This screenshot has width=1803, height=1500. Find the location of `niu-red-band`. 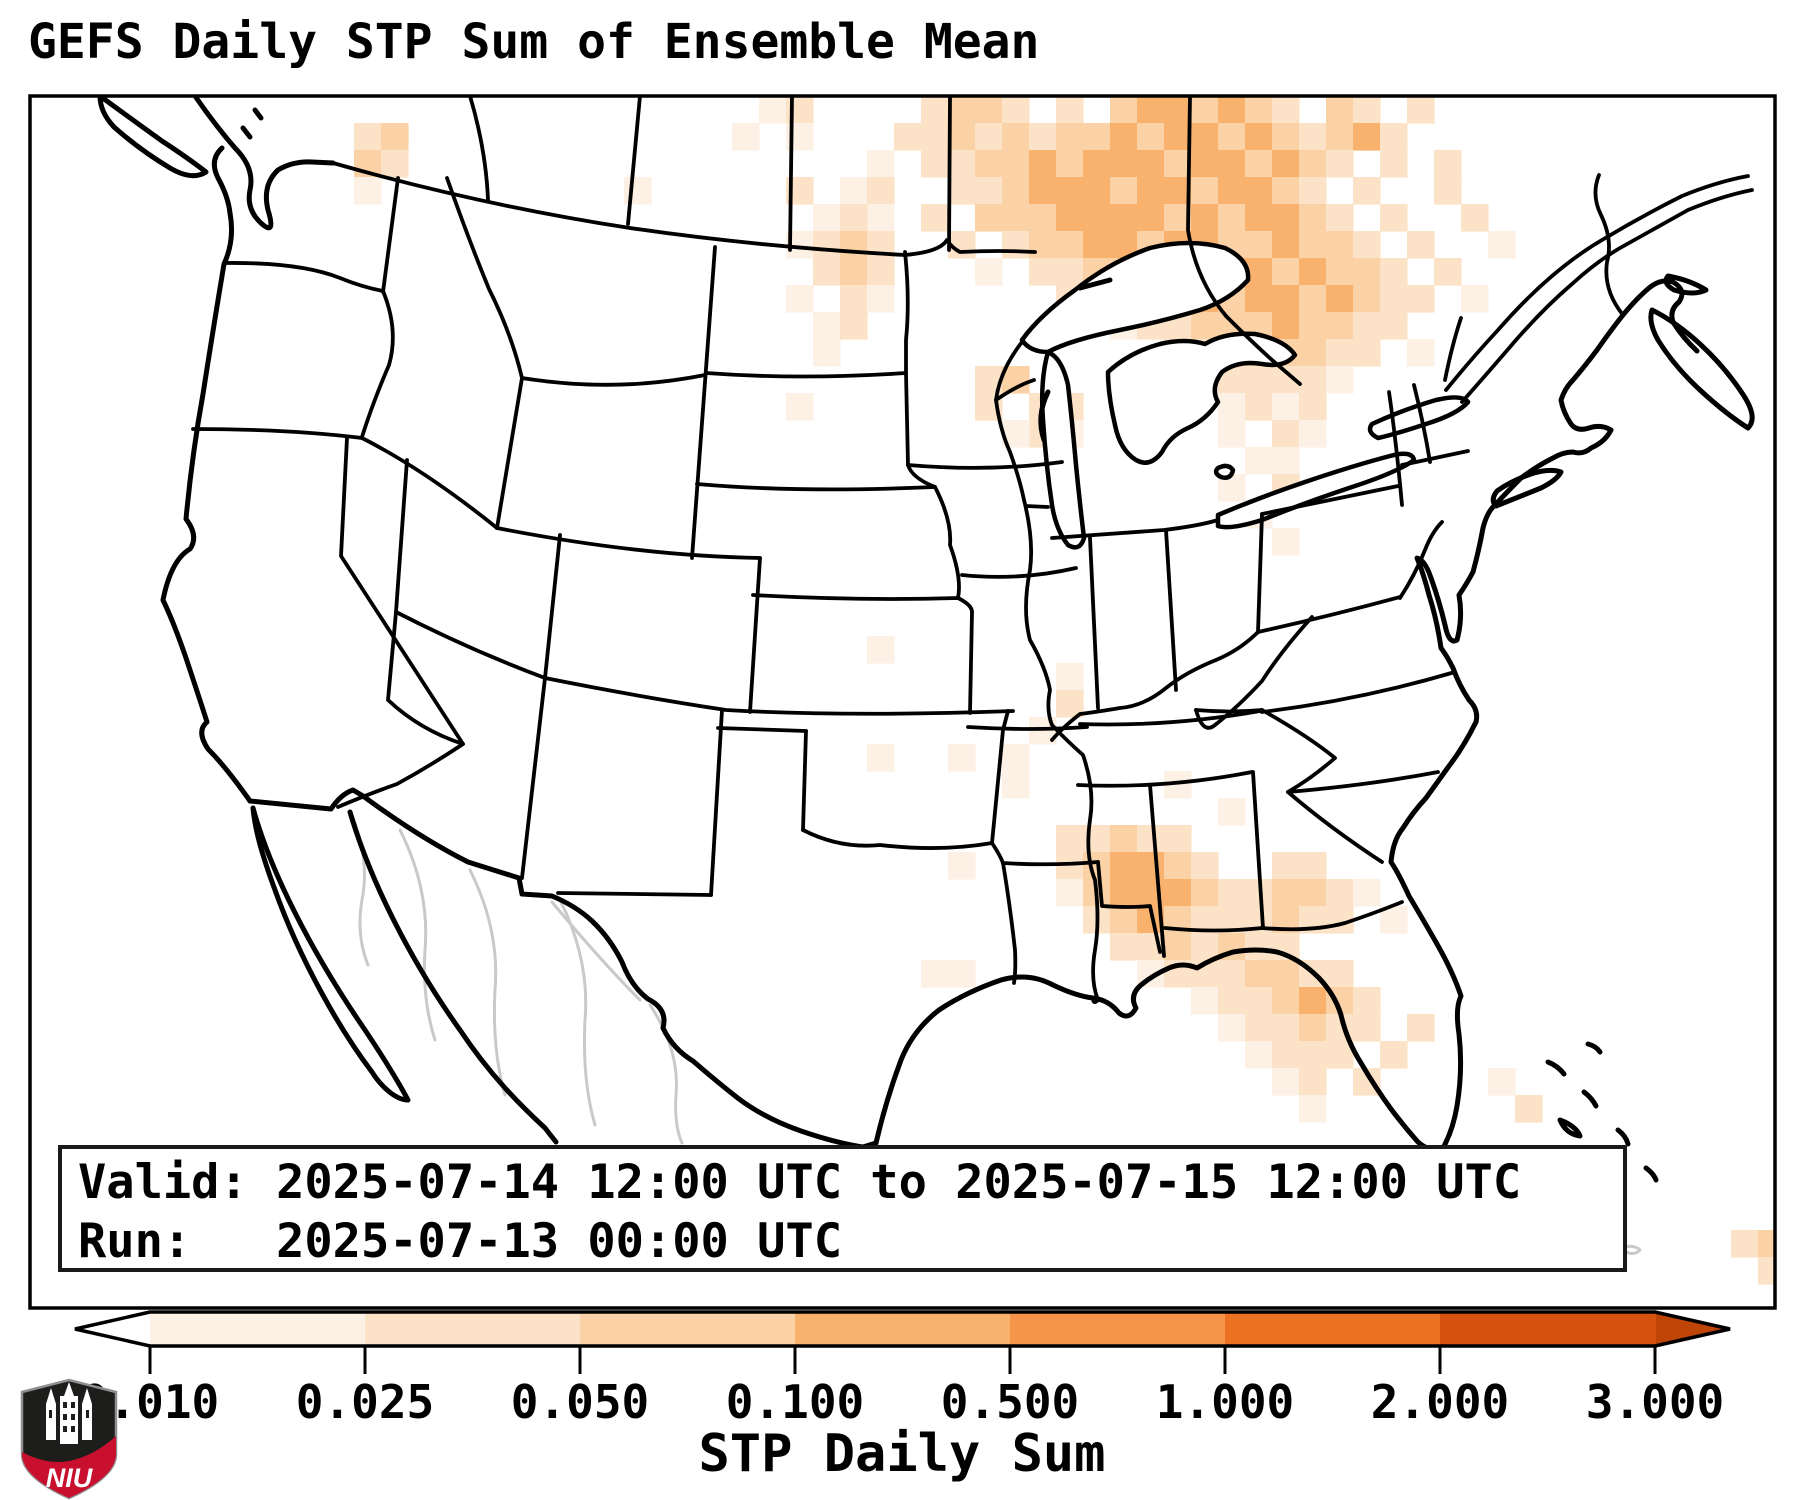

niu-red-band is located at coordinates (69, 1467).